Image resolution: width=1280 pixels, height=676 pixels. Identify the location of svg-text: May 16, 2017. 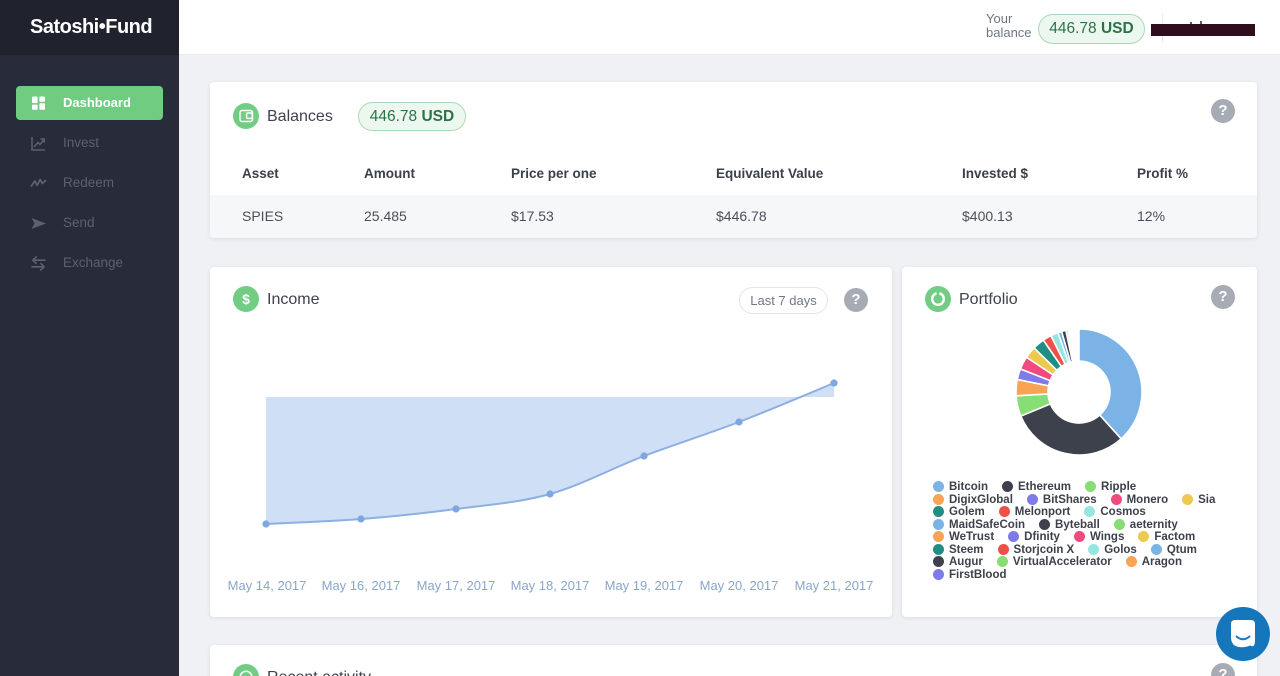
(361, 585).